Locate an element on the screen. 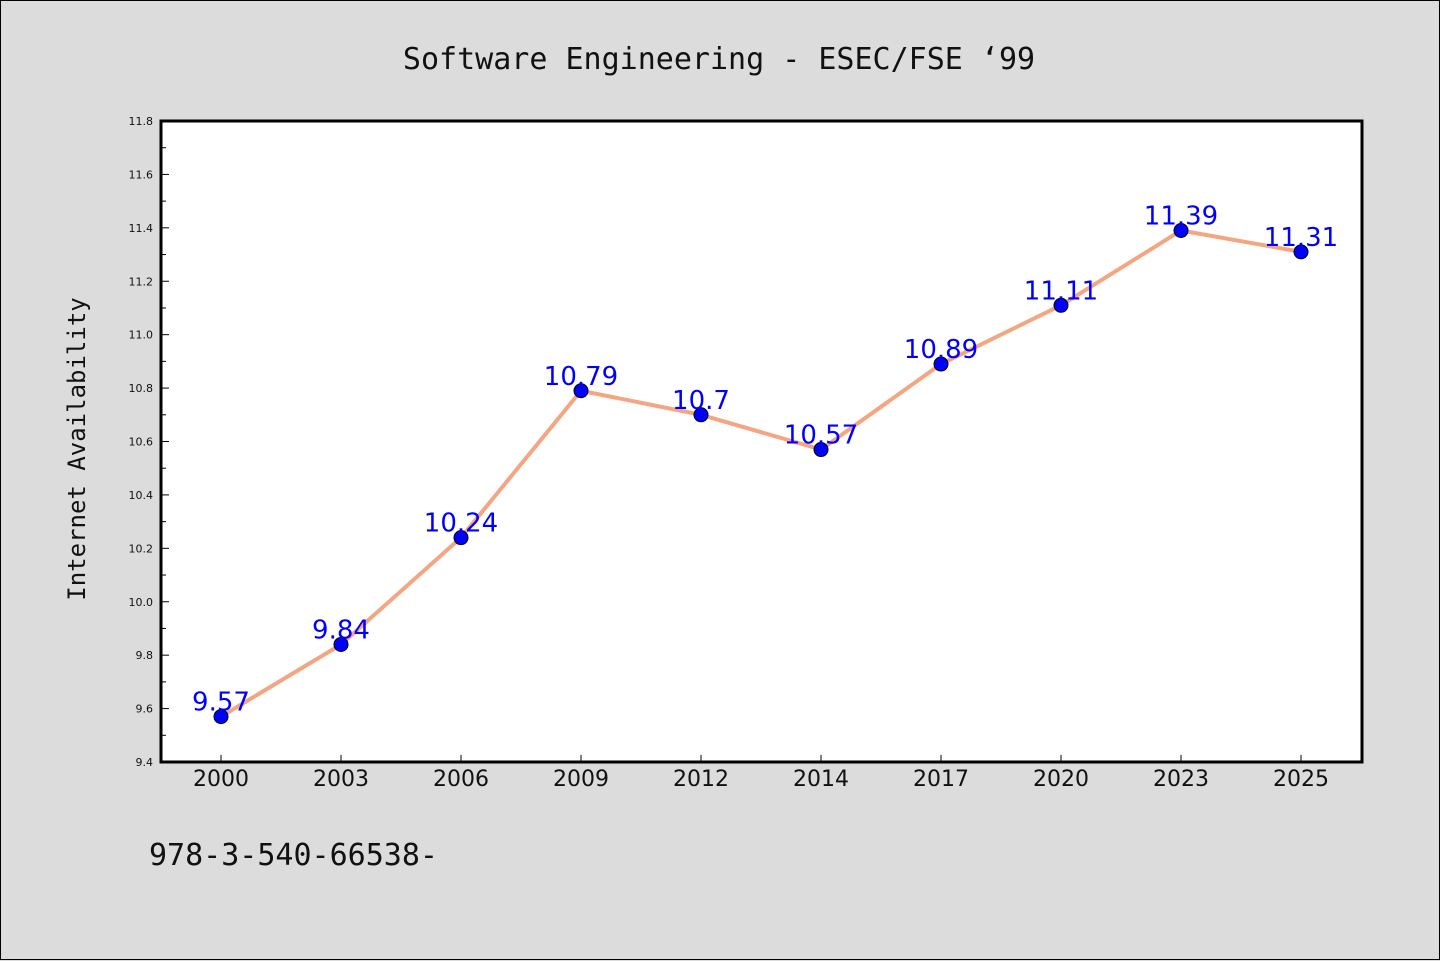 The image size is (1440, 961). y-tick-label: 11.8 is located at coordinates (141, 121).